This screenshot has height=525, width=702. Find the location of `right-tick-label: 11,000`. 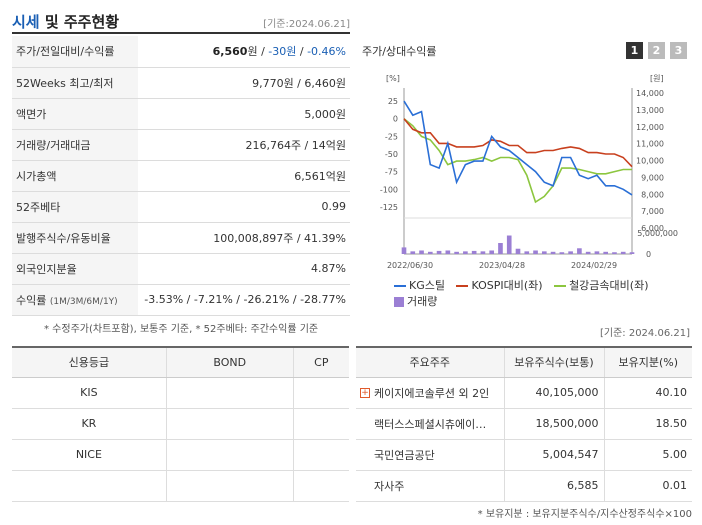

right-tick-label: 11,000 is located at coordinates (650, 144).